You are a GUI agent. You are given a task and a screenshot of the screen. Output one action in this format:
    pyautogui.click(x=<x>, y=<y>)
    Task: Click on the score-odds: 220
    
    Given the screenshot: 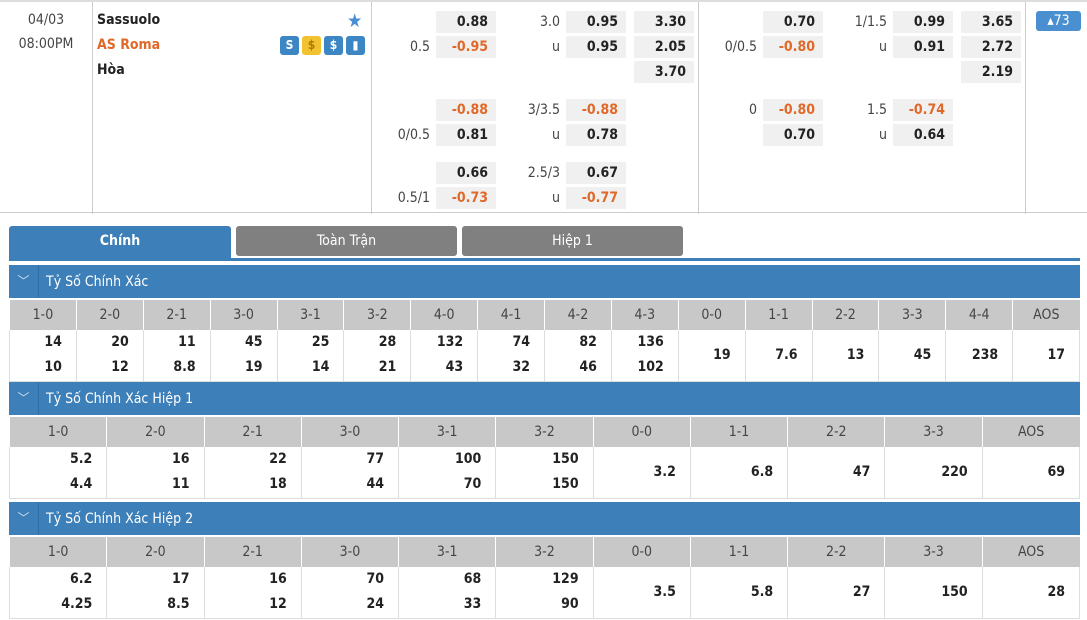 What is the action you would take?
    pyautogui.click(x=954, y=471)
    